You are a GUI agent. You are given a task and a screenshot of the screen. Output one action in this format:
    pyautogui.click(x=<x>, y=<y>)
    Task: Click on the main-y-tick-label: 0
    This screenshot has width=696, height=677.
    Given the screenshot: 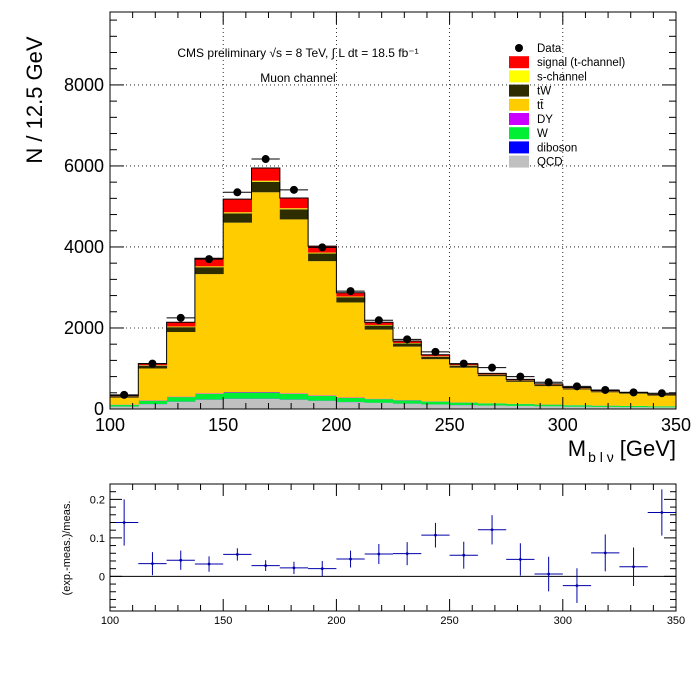 What is the action you would take?
    pyautogui.click(x=99, y=409)
    